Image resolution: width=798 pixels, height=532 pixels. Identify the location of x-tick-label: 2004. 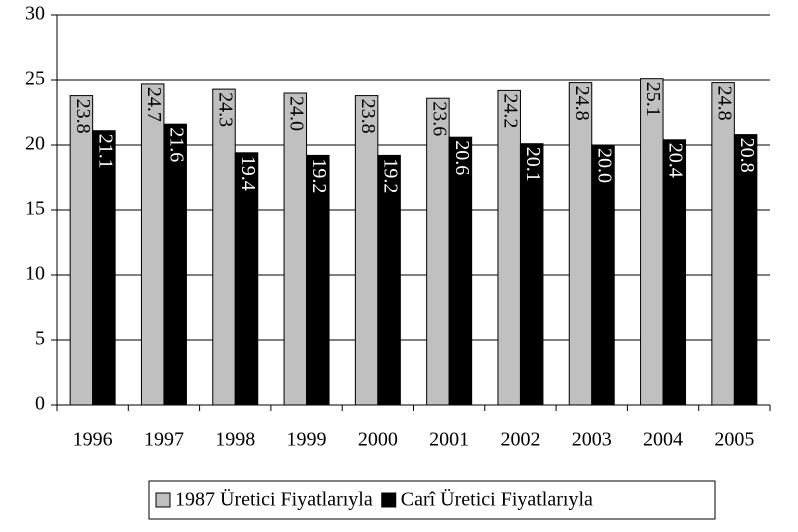
(663, 440).